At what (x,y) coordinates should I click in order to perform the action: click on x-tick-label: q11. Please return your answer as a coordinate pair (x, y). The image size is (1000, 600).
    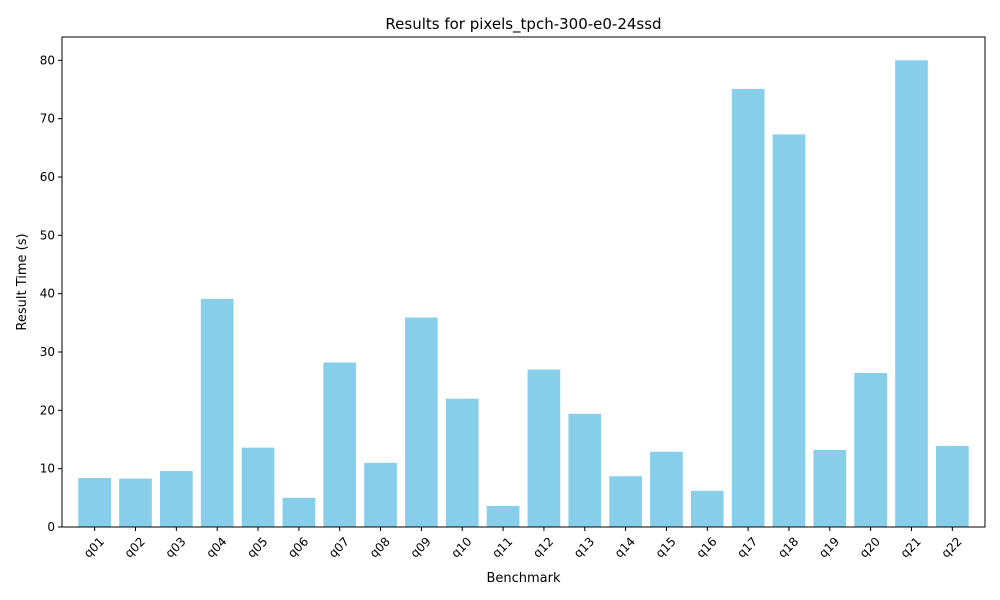
    Looking at the image, I should click on (502, 547).